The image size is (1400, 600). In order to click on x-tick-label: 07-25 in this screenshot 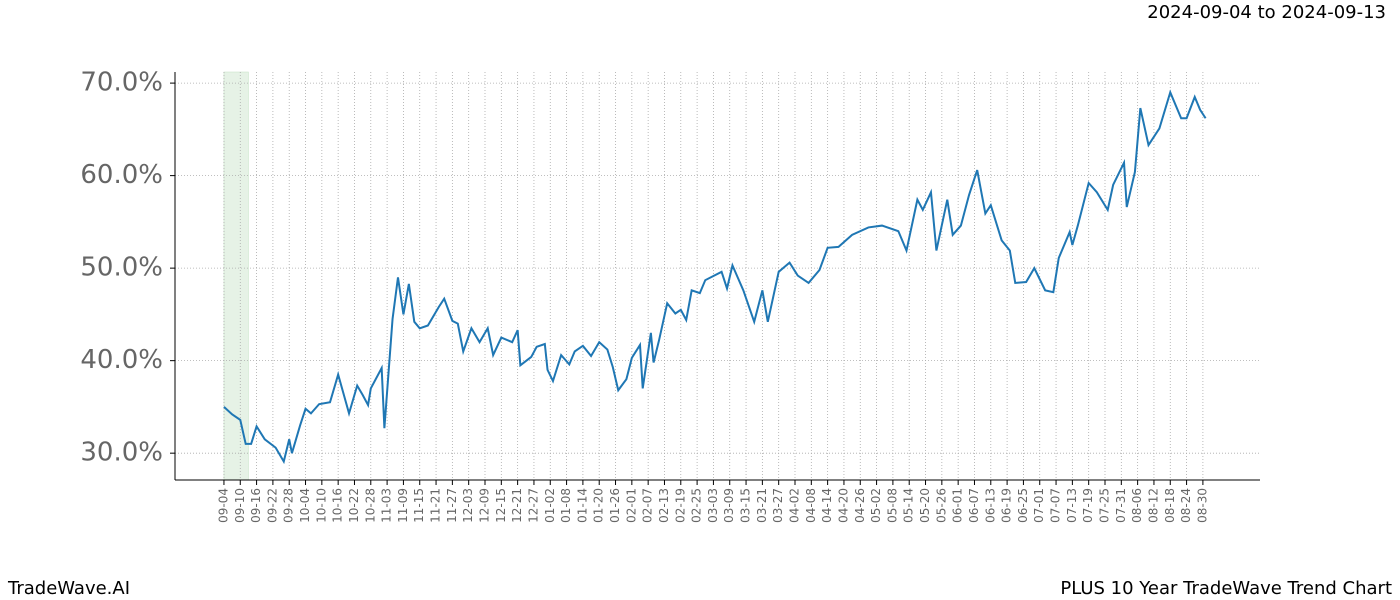, I will do `click(1105, 505)`.